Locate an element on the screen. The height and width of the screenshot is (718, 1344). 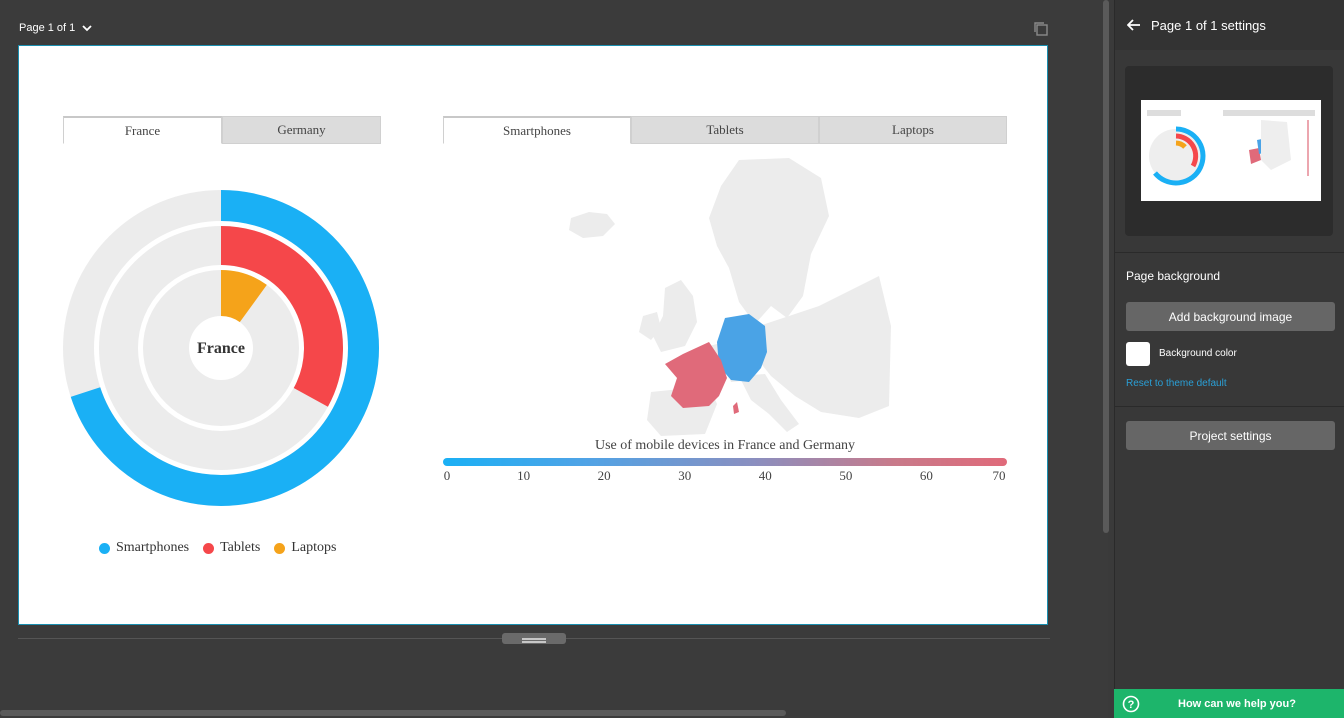
legend-label: Laptops is located at coordinates (314, 547).